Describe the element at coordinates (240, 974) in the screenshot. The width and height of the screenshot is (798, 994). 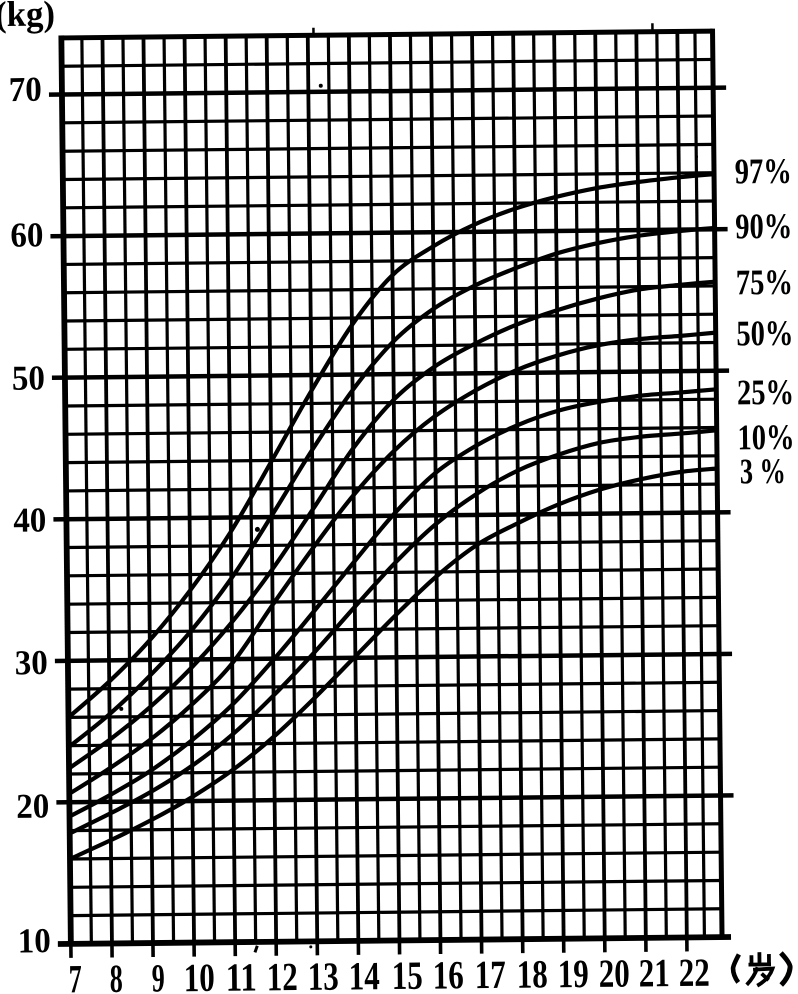
I see `svg-text: 11` at that location.